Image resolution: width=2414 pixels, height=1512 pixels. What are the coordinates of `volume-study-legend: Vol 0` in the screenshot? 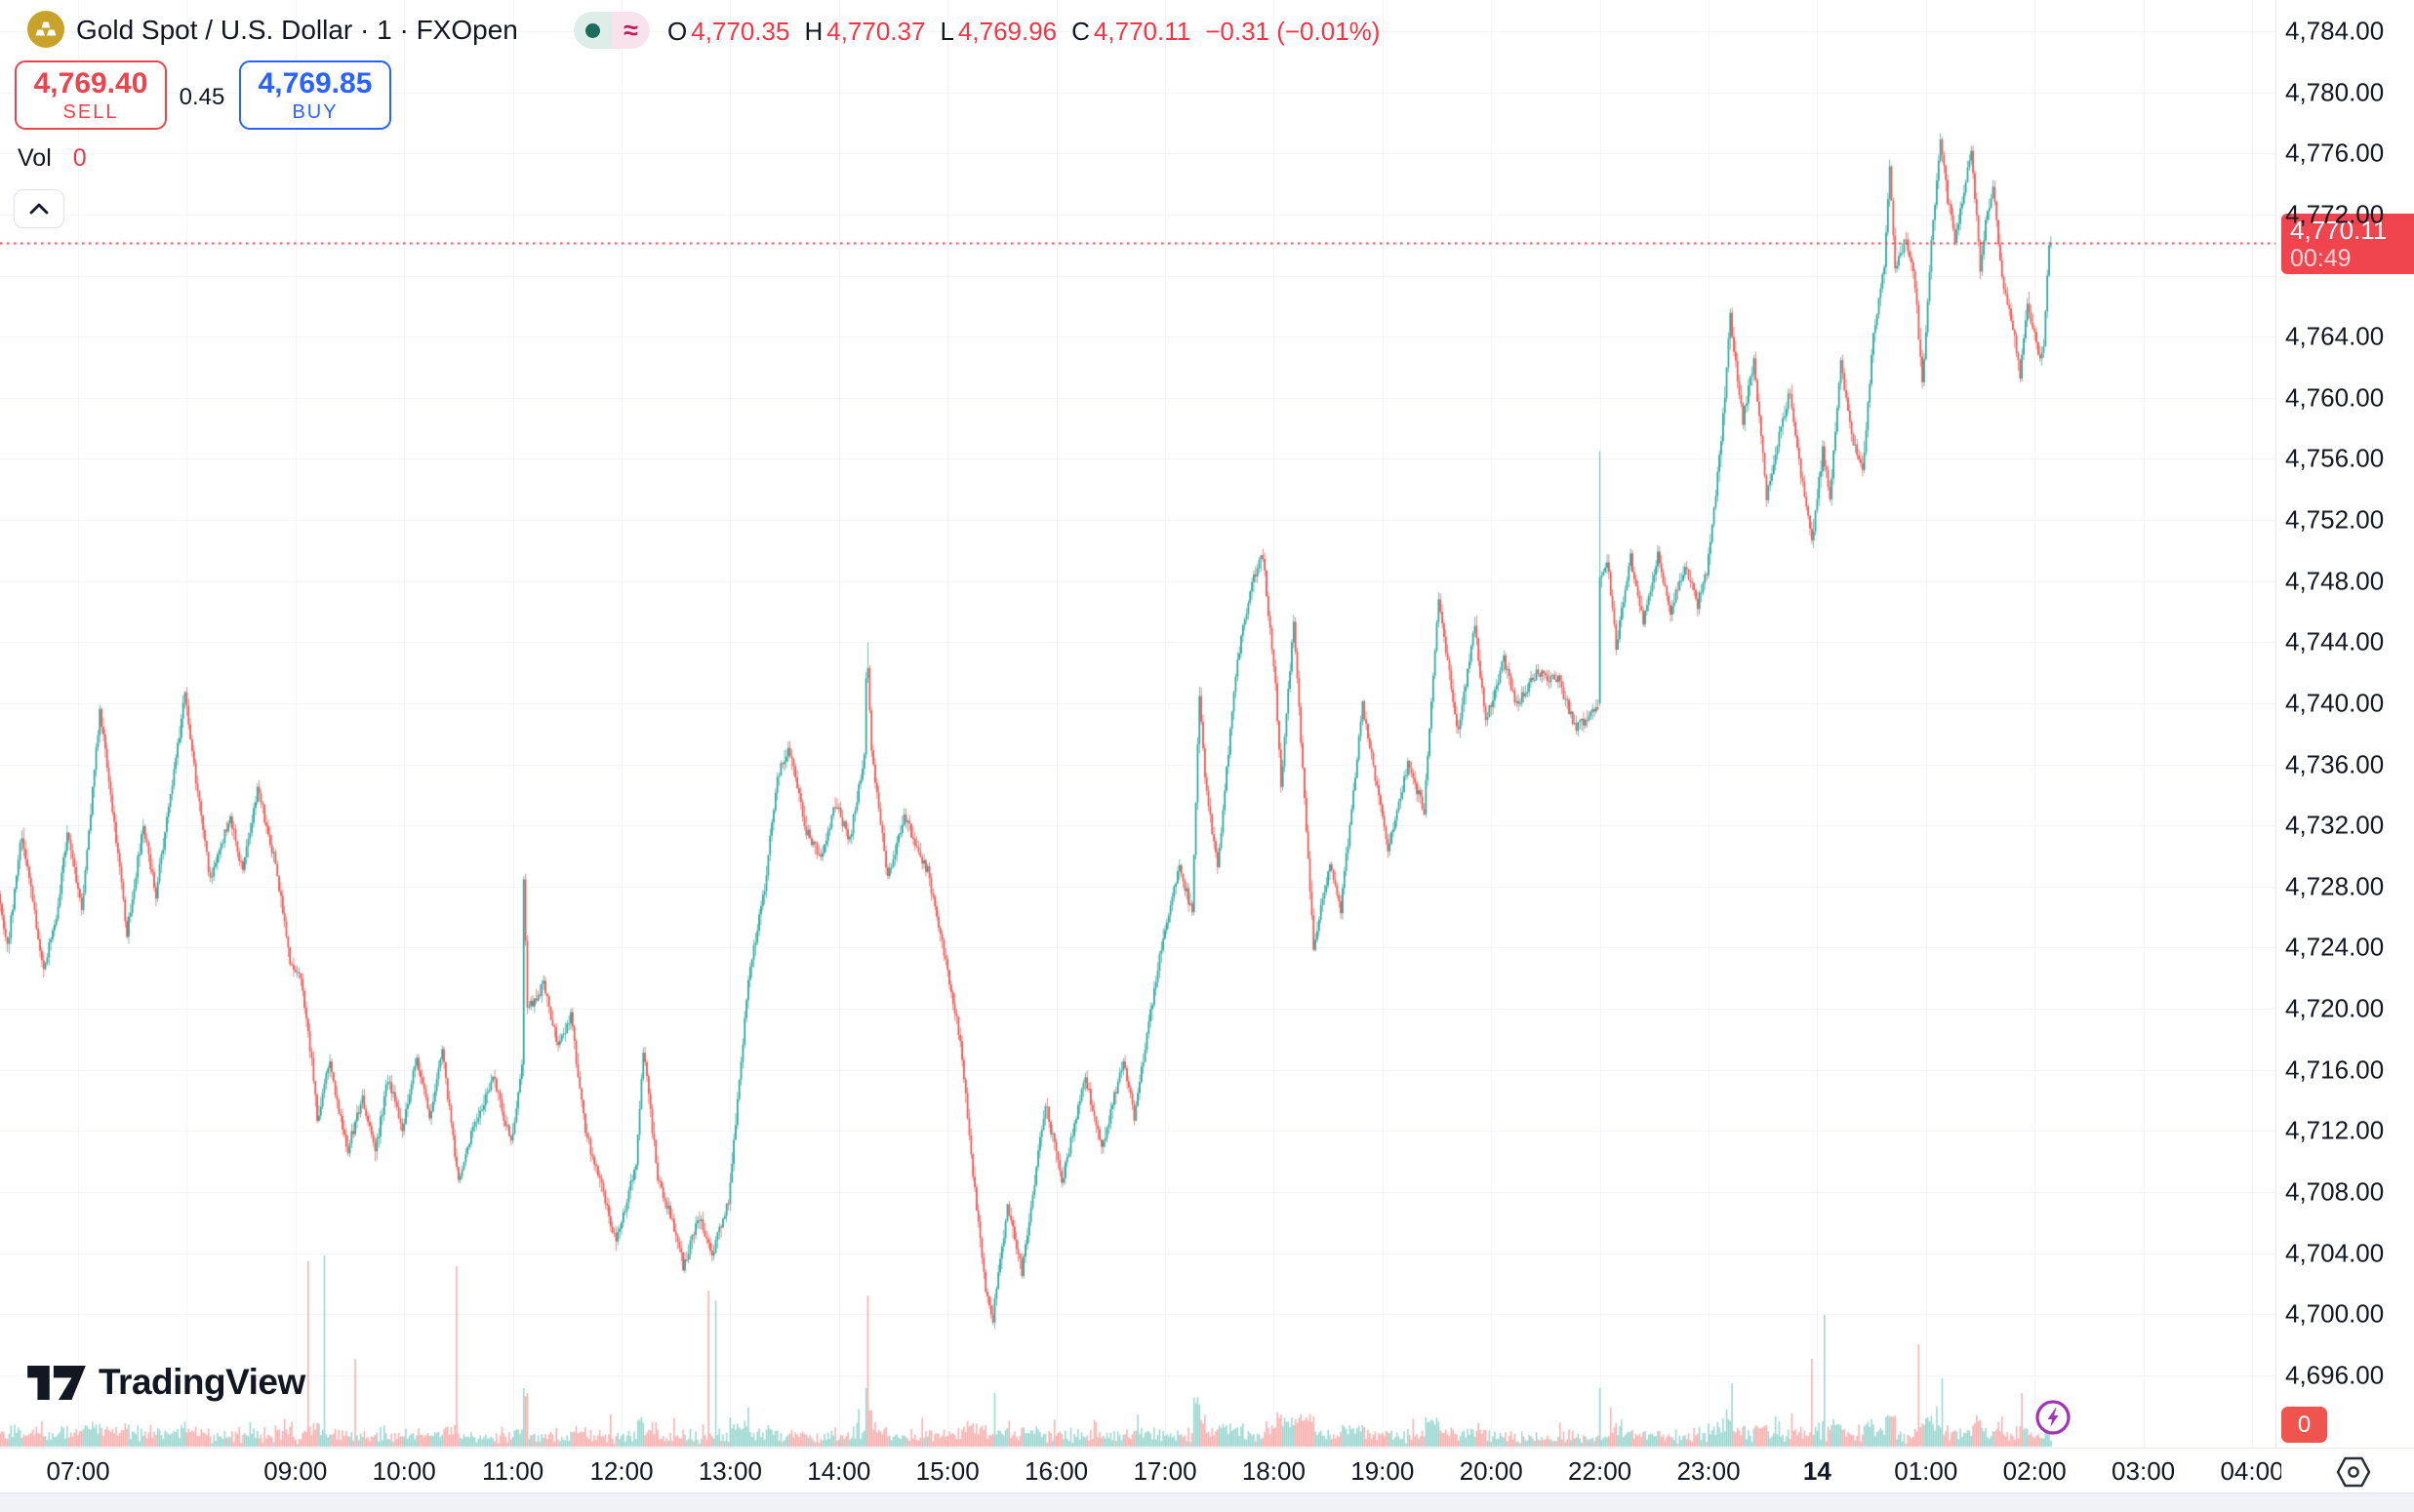 It's located at (52, 158).